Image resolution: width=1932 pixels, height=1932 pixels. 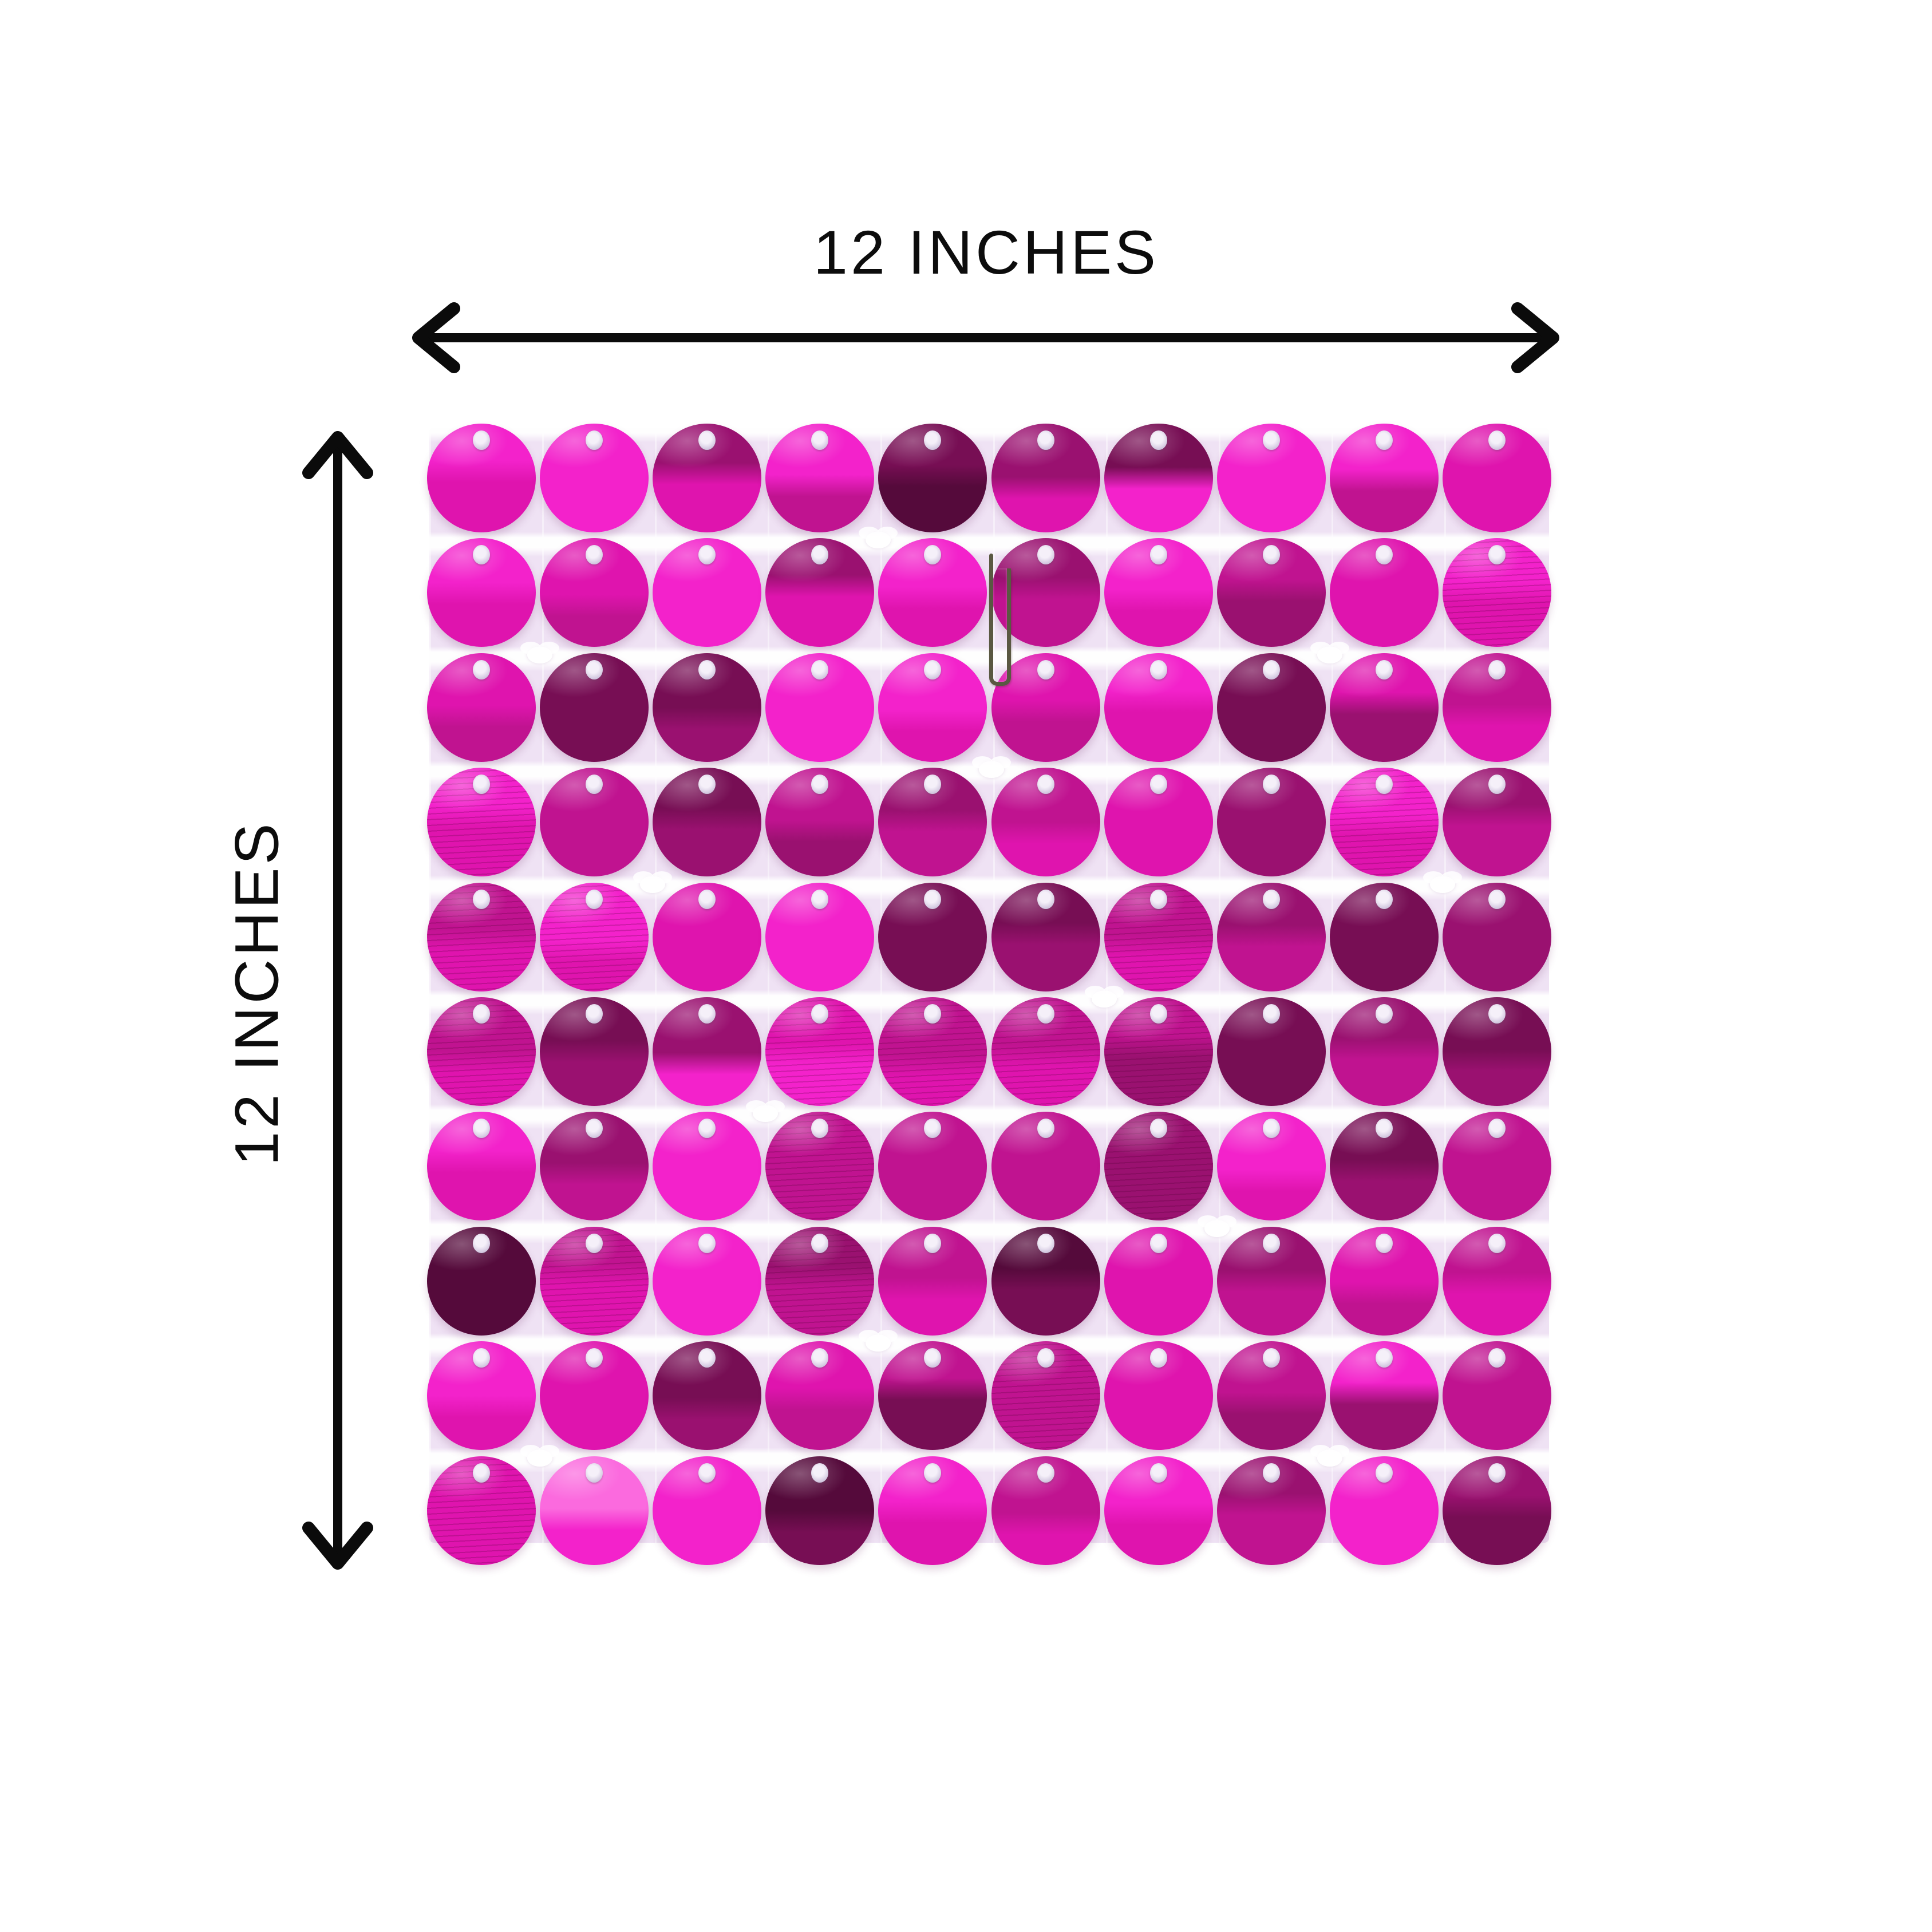 I want to click on metal-hook-pin, so click(x=1000, y=620).